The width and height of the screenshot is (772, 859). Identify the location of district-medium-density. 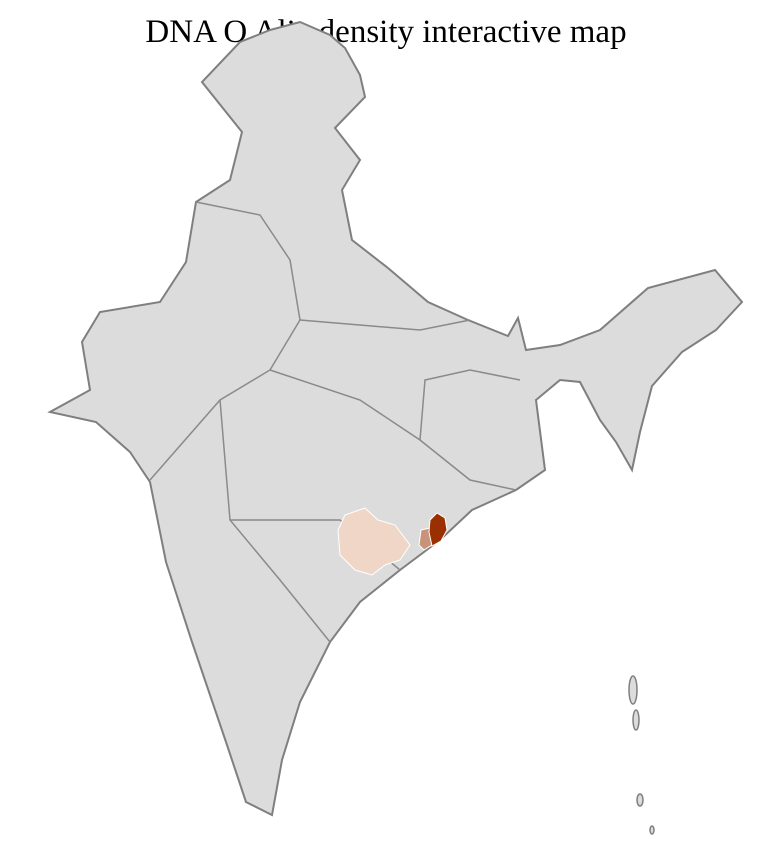
(425, 539).